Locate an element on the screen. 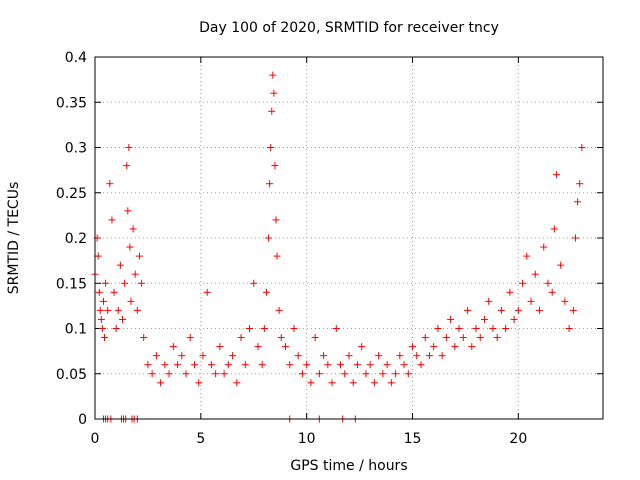 The width and height of the screenshot is (640, 480). y-tick-label: 0.1 is located at coordinates (76, 330).